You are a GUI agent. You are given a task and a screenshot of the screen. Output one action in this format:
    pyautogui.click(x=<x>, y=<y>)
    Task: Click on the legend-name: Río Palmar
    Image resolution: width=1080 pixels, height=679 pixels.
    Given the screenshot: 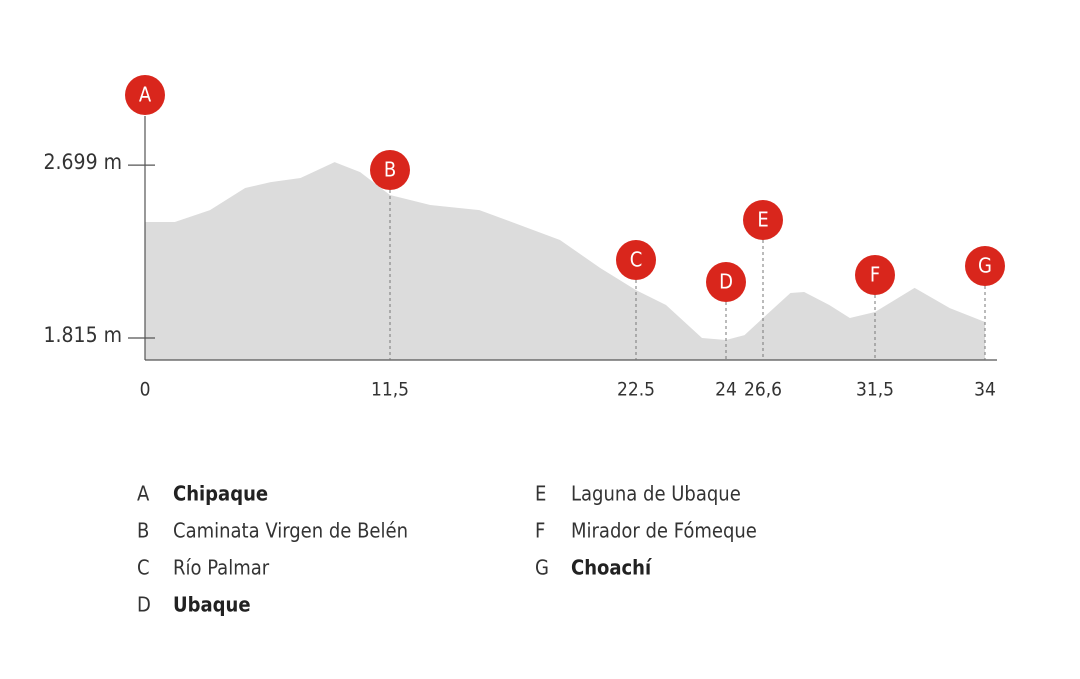 What is the action you would take?
    pyautogui.click(x=221, y=568)
    